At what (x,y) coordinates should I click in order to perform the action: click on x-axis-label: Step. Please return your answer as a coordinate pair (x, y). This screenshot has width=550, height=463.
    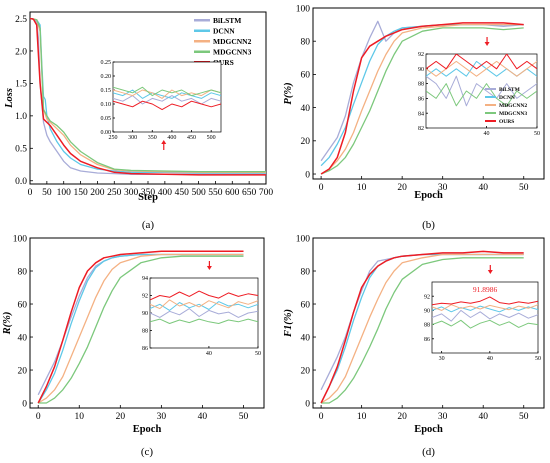
    Looking at the image, I should click on (148, 197).